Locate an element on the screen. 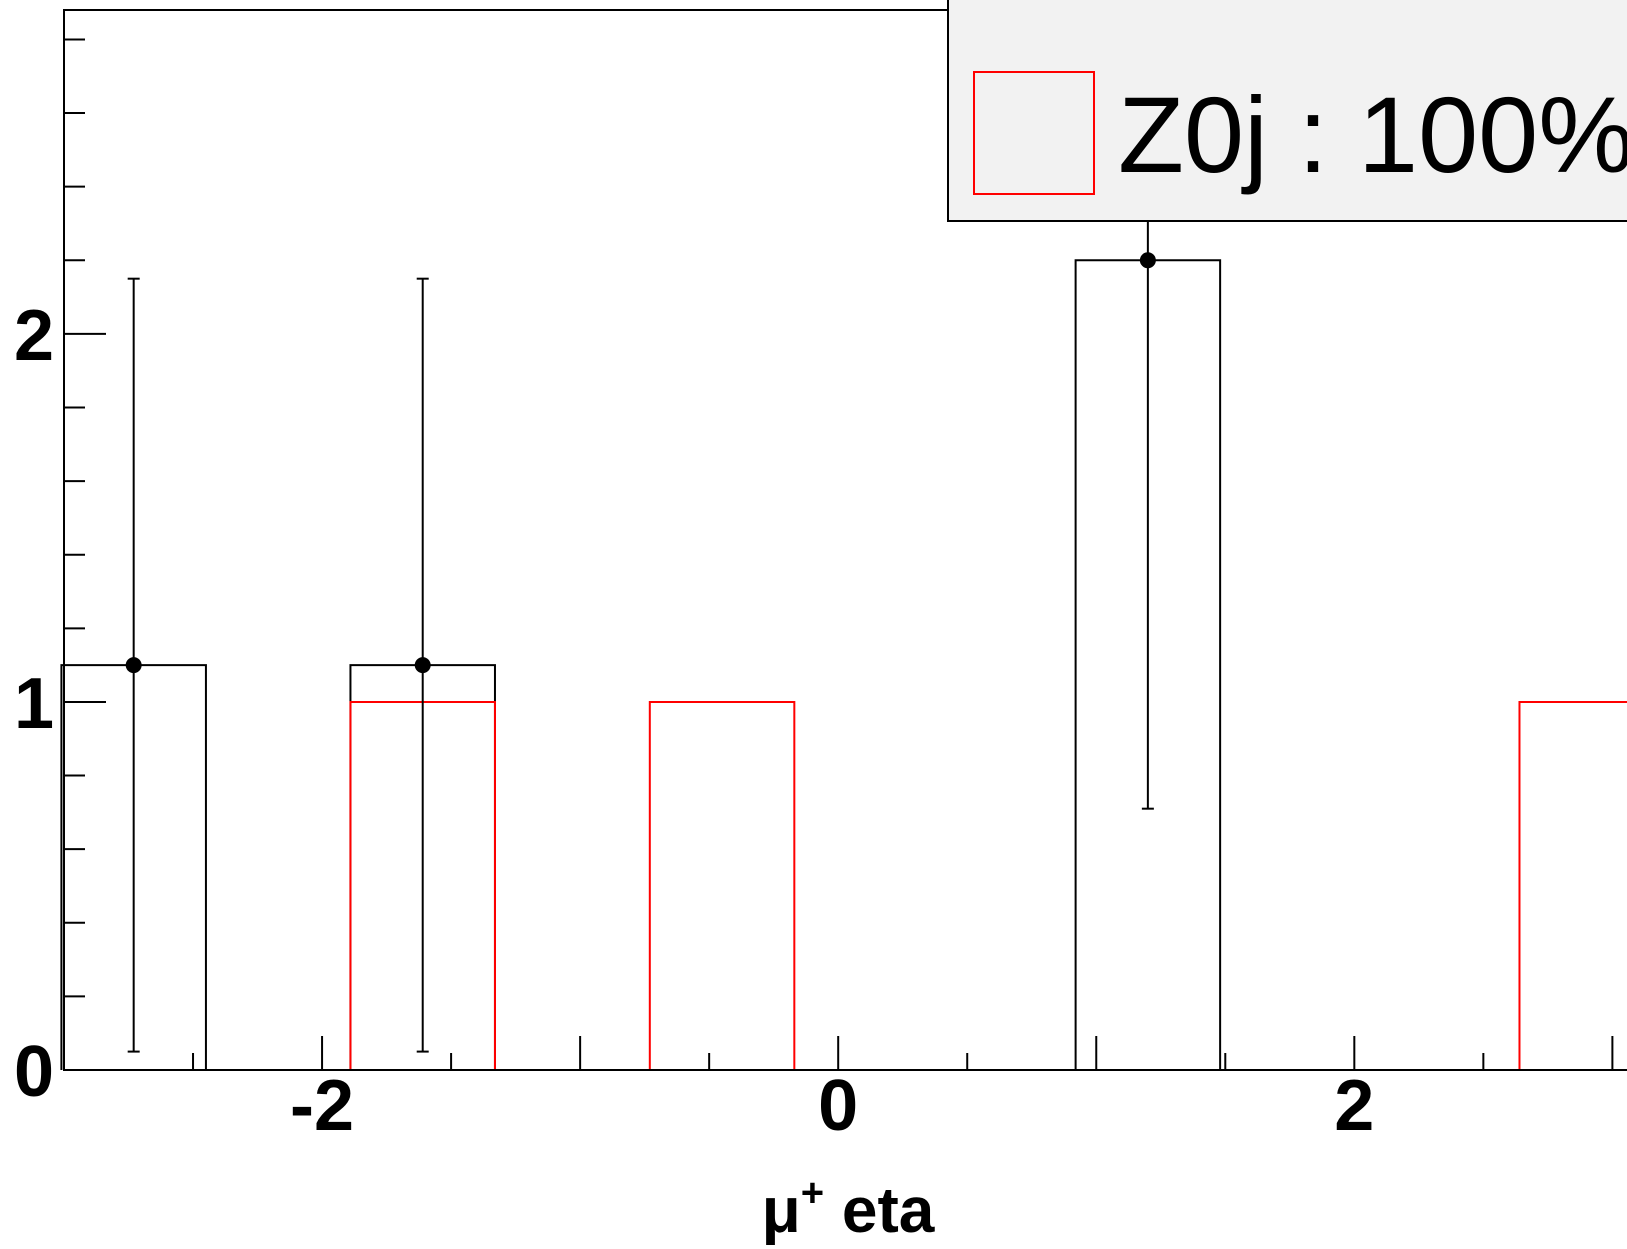 The image size is (1627, 1249). x-axis-ticks: -2 0 2 is located at coordinates (903, 1091).